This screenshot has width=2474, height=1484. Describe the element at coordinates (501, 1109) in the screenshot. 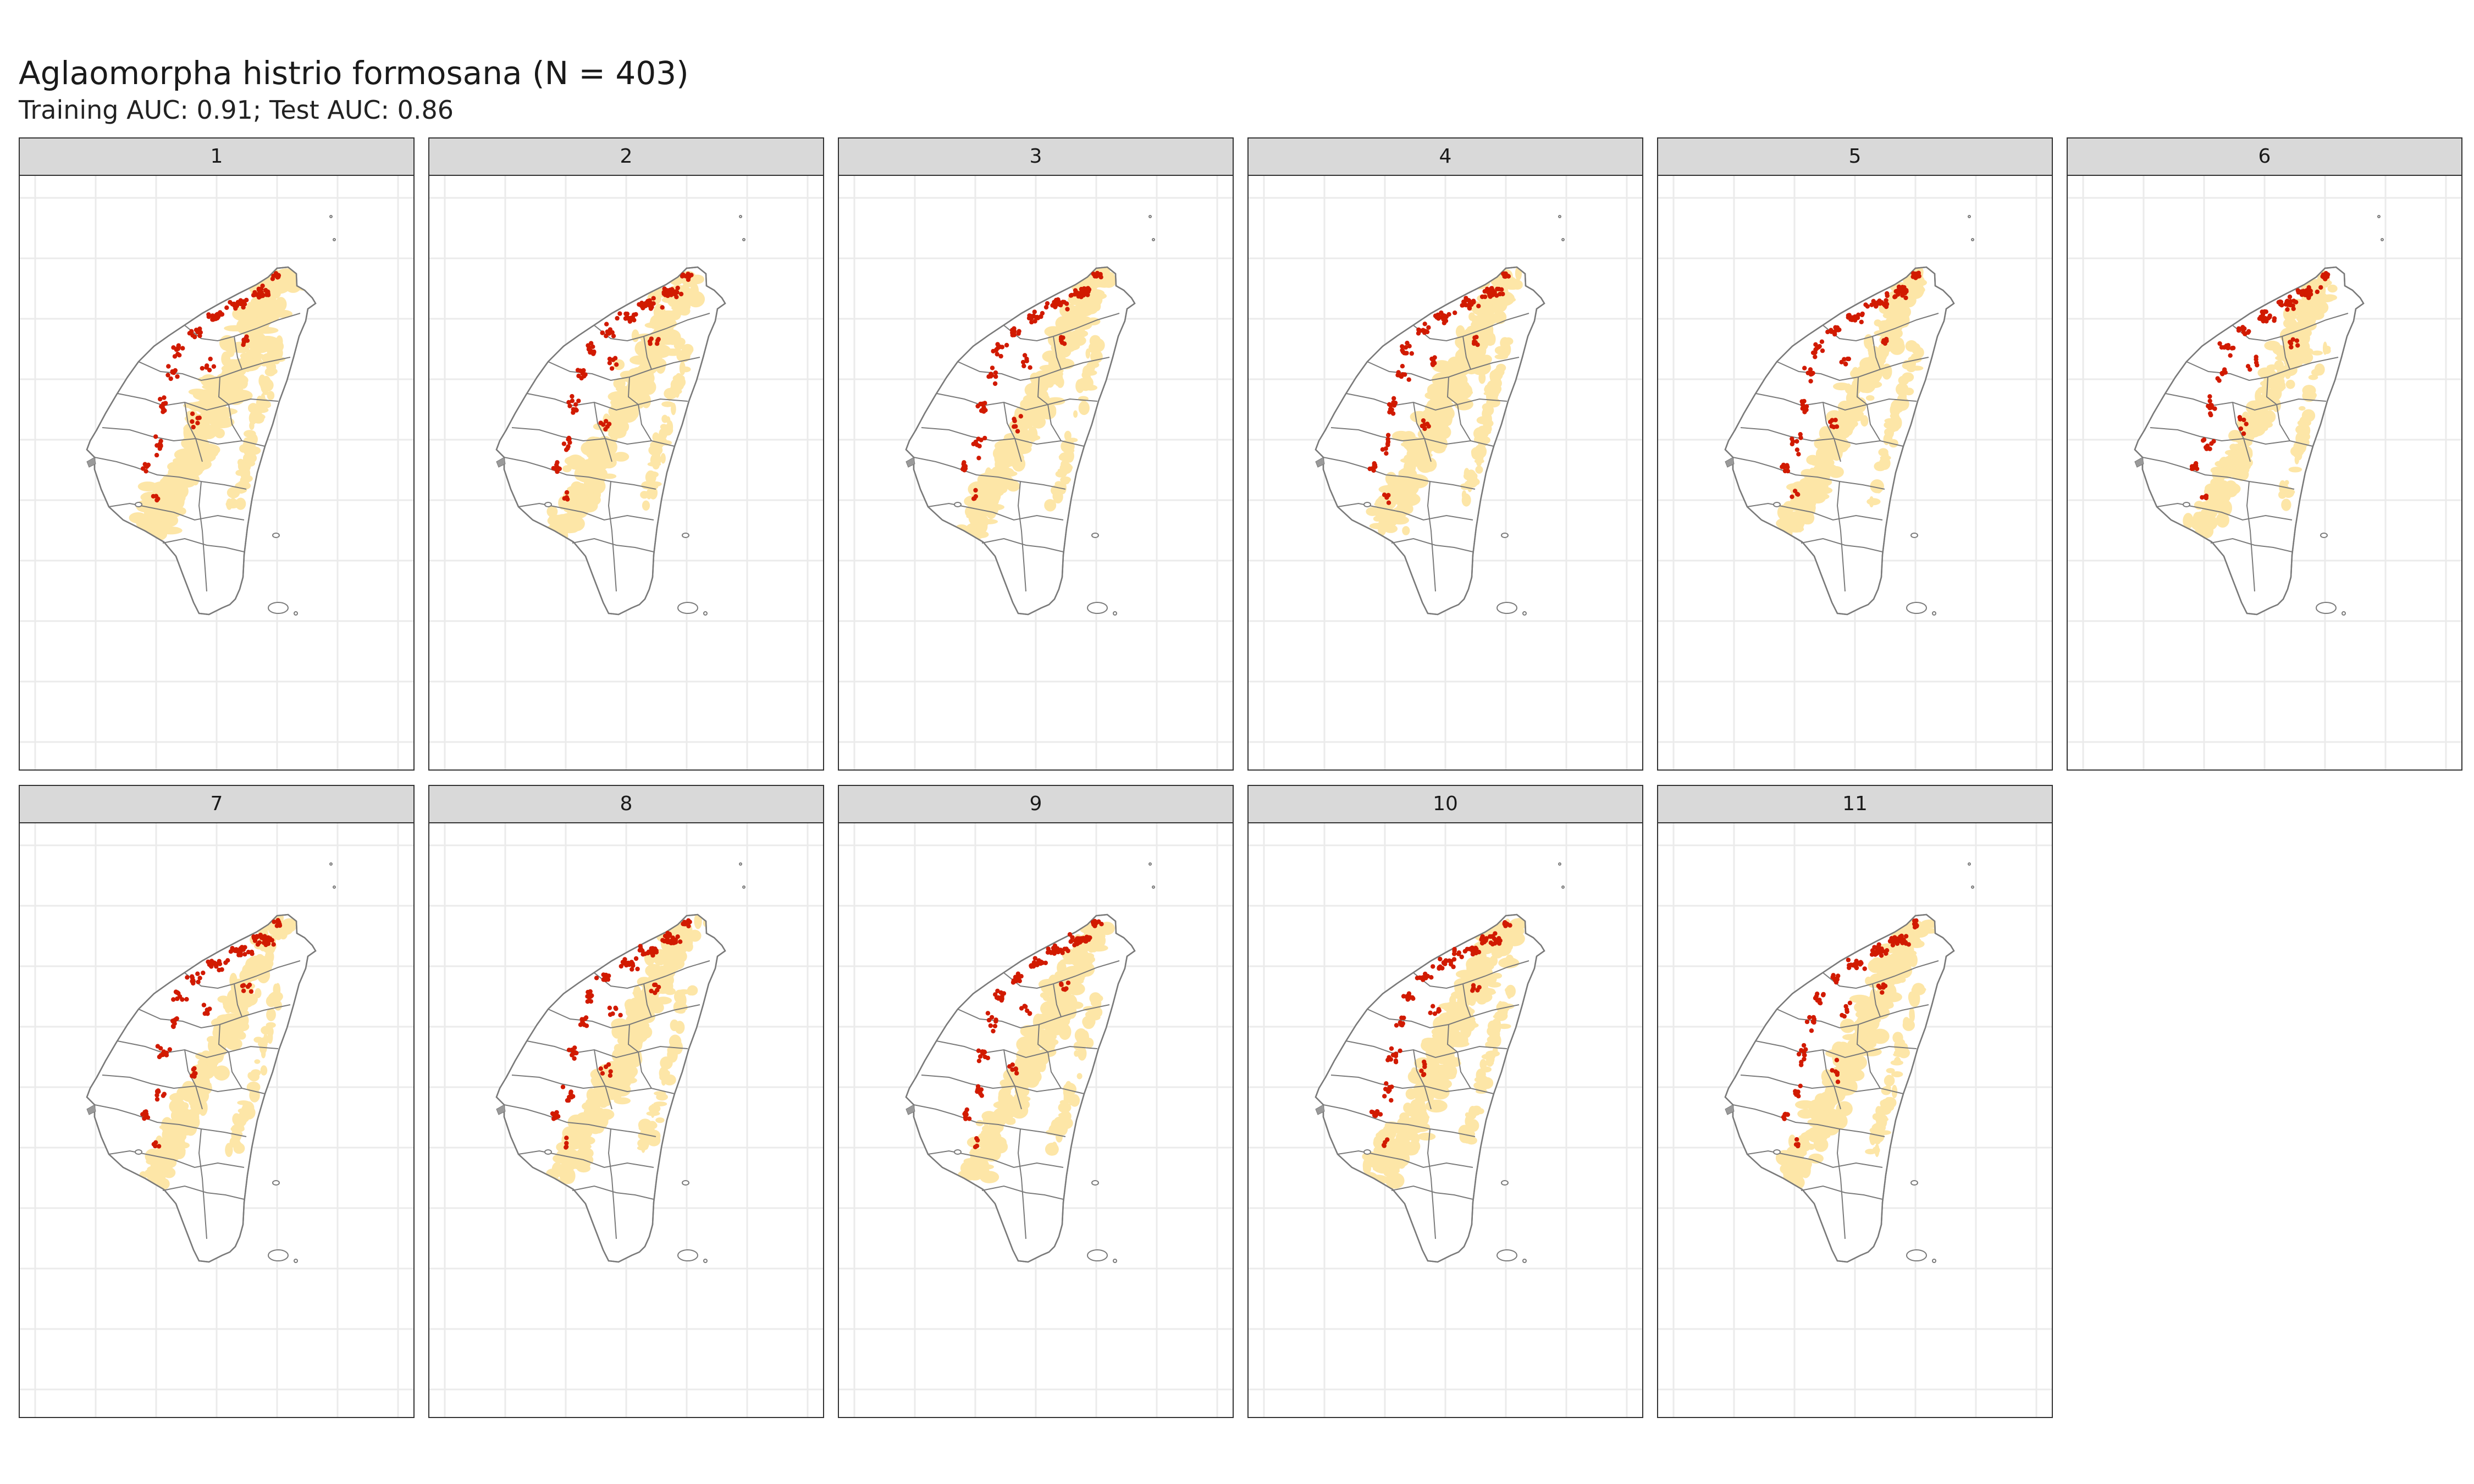

I see `coastal-feature` at that location.